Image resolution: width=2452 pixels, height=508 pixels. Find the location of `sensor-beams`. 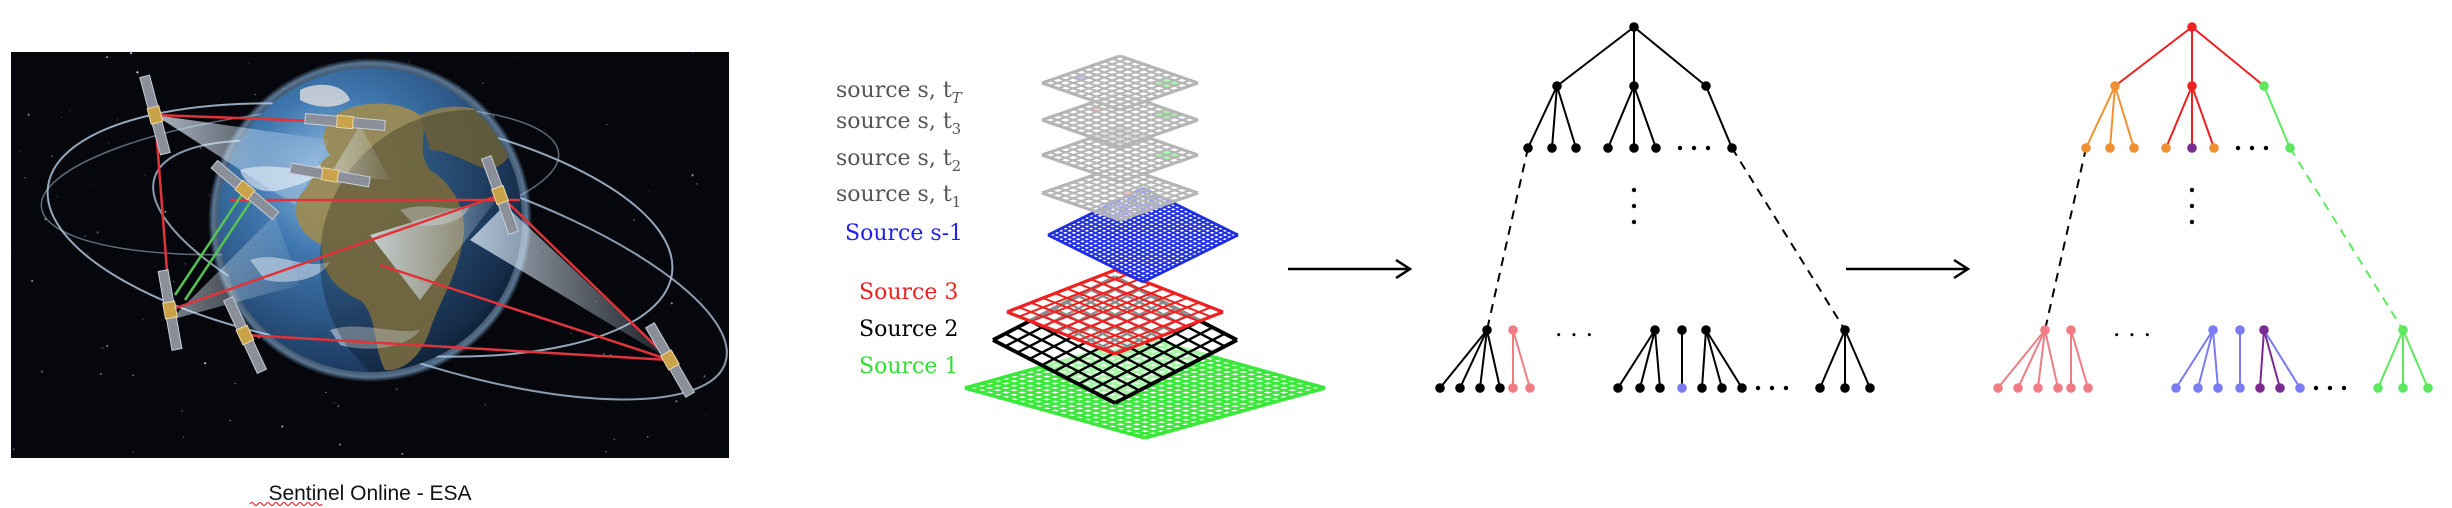

sensor-beams is located at coordinates (412, 237).